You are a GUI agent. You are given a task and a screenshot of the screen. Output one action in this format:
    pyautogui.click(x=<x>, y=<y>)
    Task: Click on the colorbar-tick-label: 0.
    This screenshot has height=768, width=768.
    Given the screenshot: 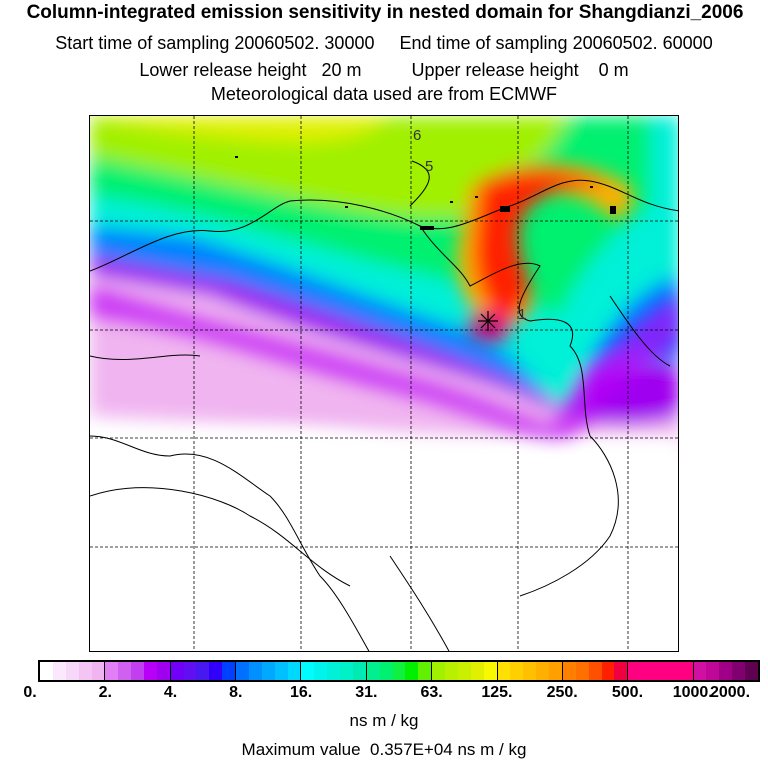 What is the action you would take?
    pyautogui.click(x=30, y=692)
    